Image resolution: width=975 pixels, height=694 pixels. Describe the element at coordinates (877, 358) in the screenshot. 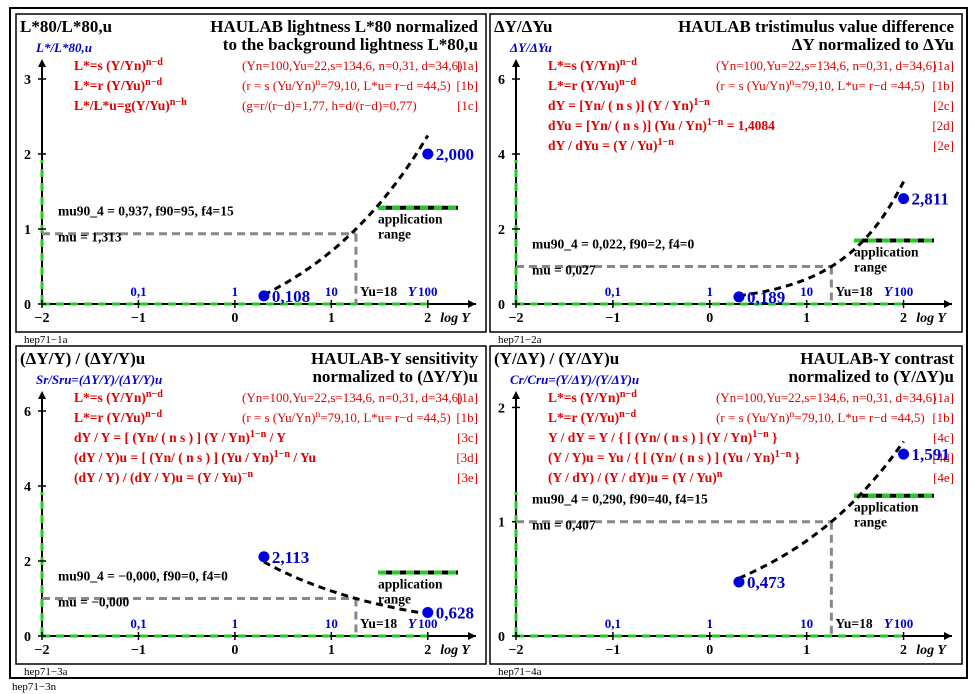

I see `panel-title-line: HAULAB-Y contrast` at that location.